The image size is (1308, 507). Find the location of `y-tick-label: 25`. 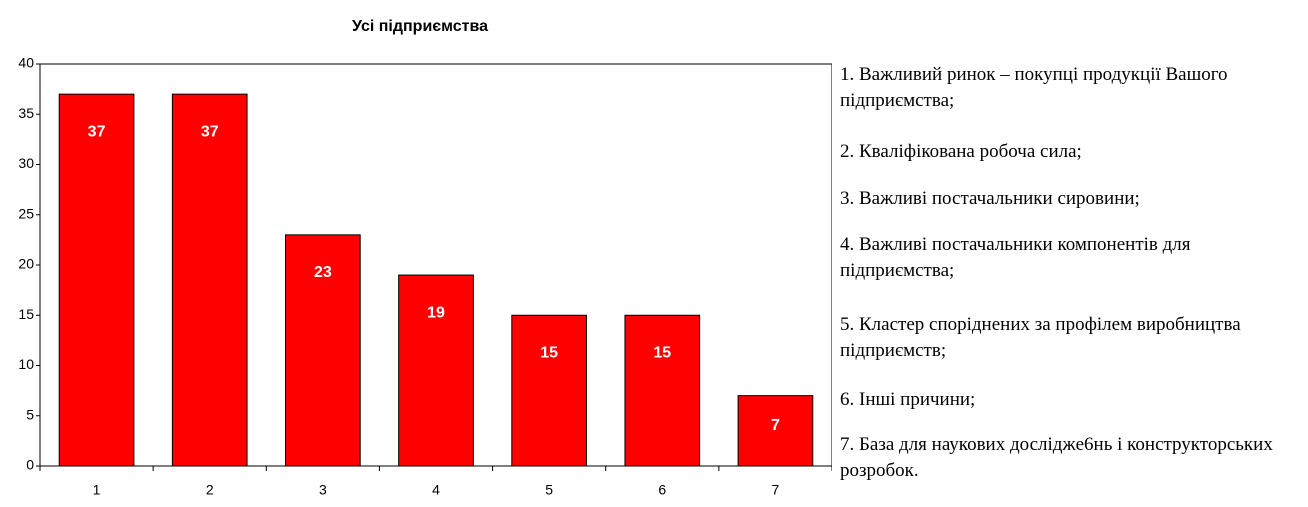

y-tick-label: 25 is located at coordinates (26, 213).